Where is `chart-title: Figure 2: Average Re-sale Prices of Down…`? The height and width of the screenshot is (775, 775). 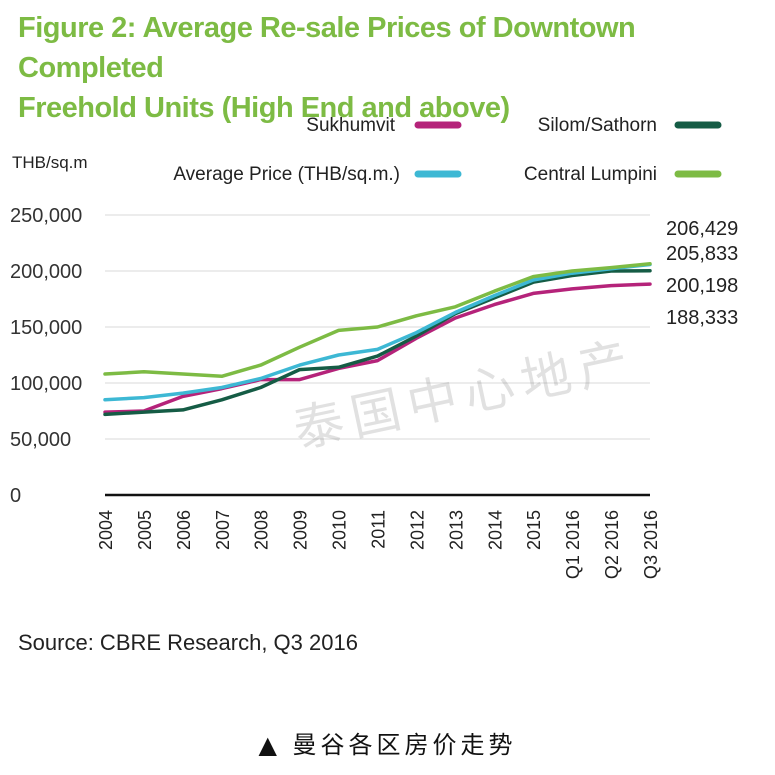
chart-title: Figure 2: Average Re-sale Prices of Down… is located at coordinates (388, 68).